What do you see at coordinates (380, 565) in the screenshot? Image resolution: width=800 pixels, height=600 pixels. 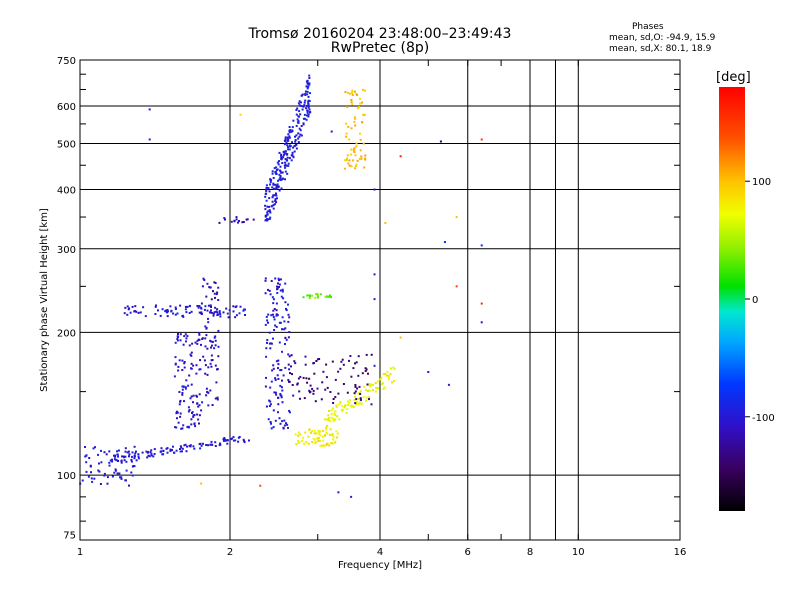 I see `x-axis-label: Frequency [MHz]` at bounding box center [380, 565].